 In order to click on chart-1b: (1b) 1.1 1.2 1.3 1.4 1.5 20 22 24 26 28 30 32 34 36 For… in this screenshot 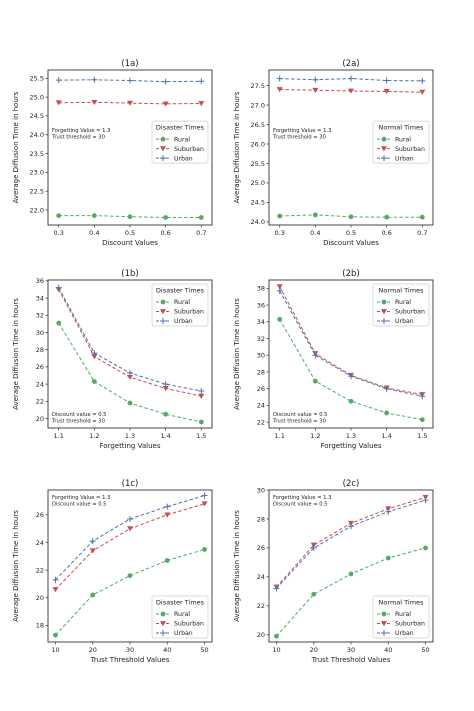, I will do `click(112, 359)`.